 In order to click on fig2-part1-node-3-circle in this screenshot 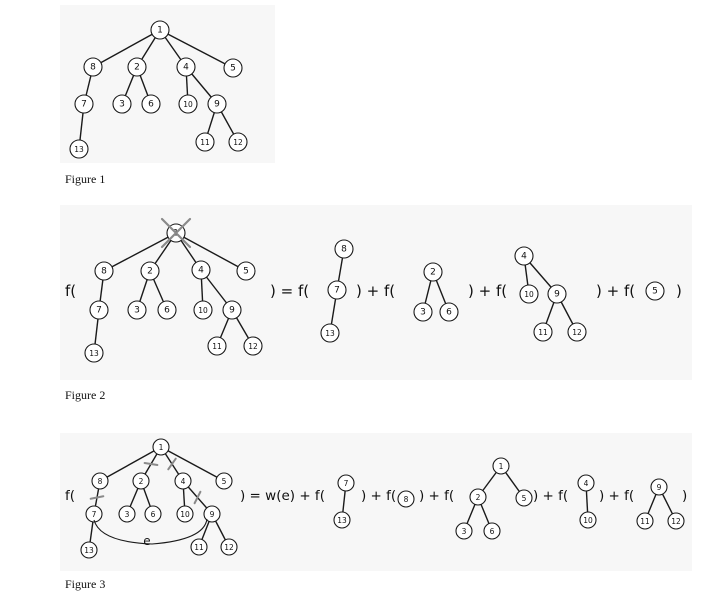, I will do `click(423, 312)`.